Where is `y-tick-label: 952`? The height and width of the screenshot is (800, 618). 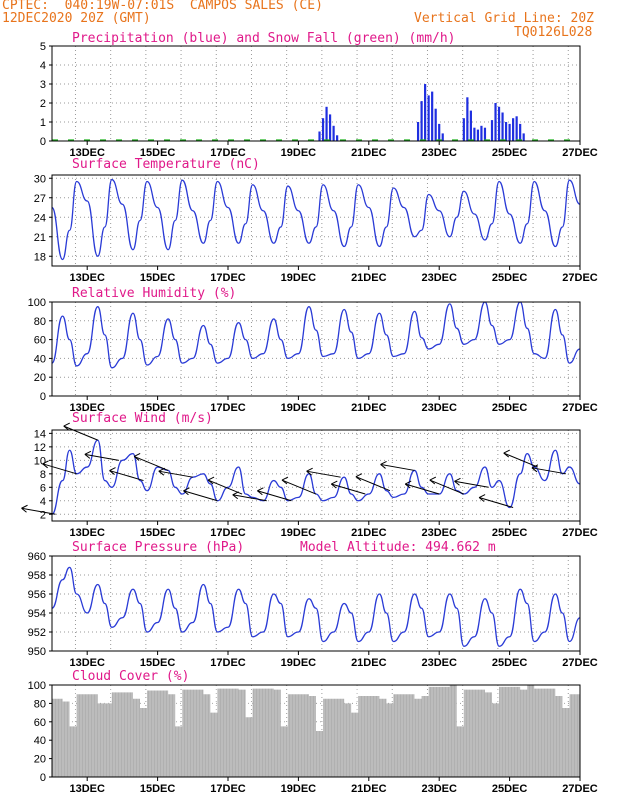 y-tick-label: 952 is located at coordinates (37, 633).